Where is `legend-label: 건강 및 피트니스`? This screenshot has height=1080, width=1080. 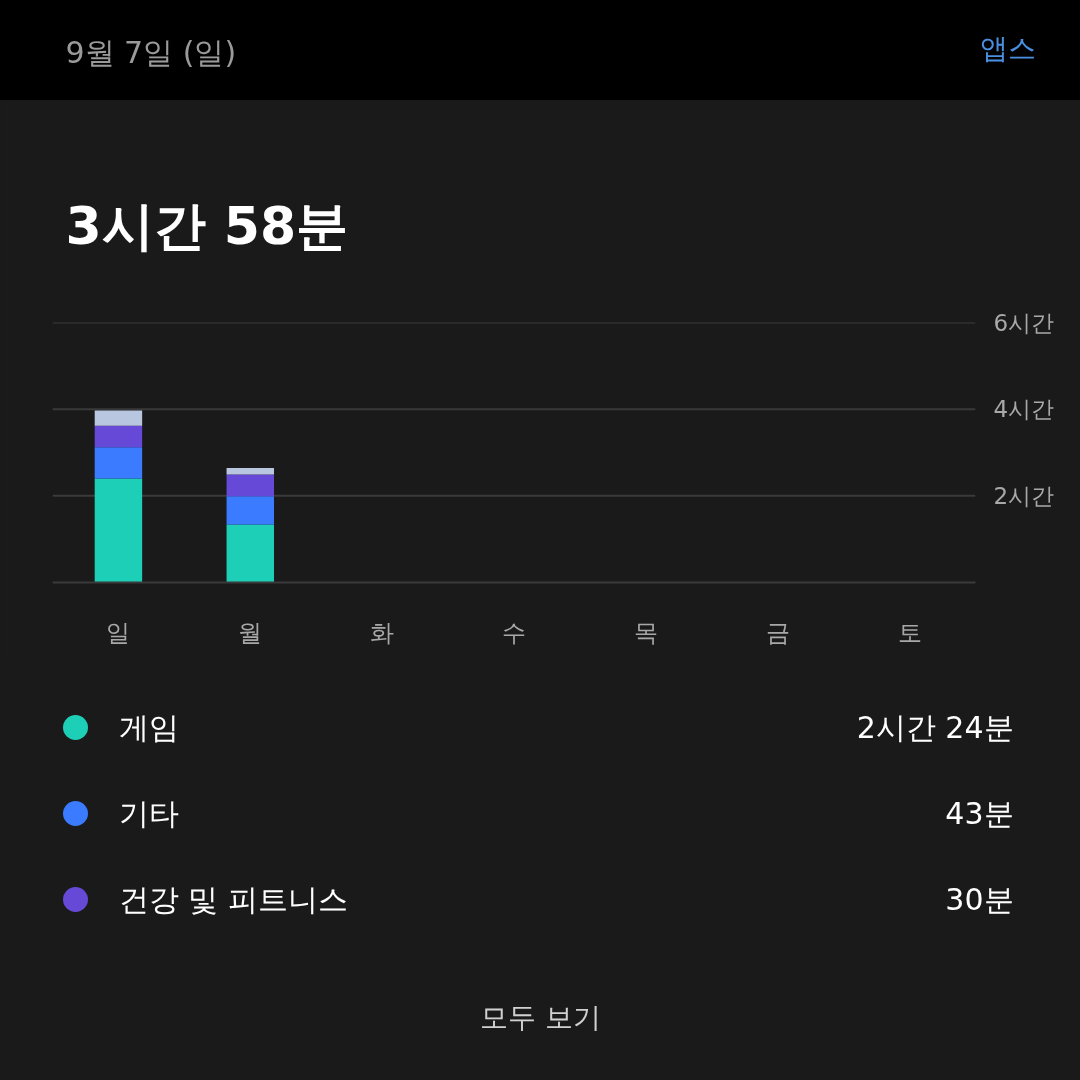
legend-label: 건강 및 피트니스 is located at coordinates (233, 899).